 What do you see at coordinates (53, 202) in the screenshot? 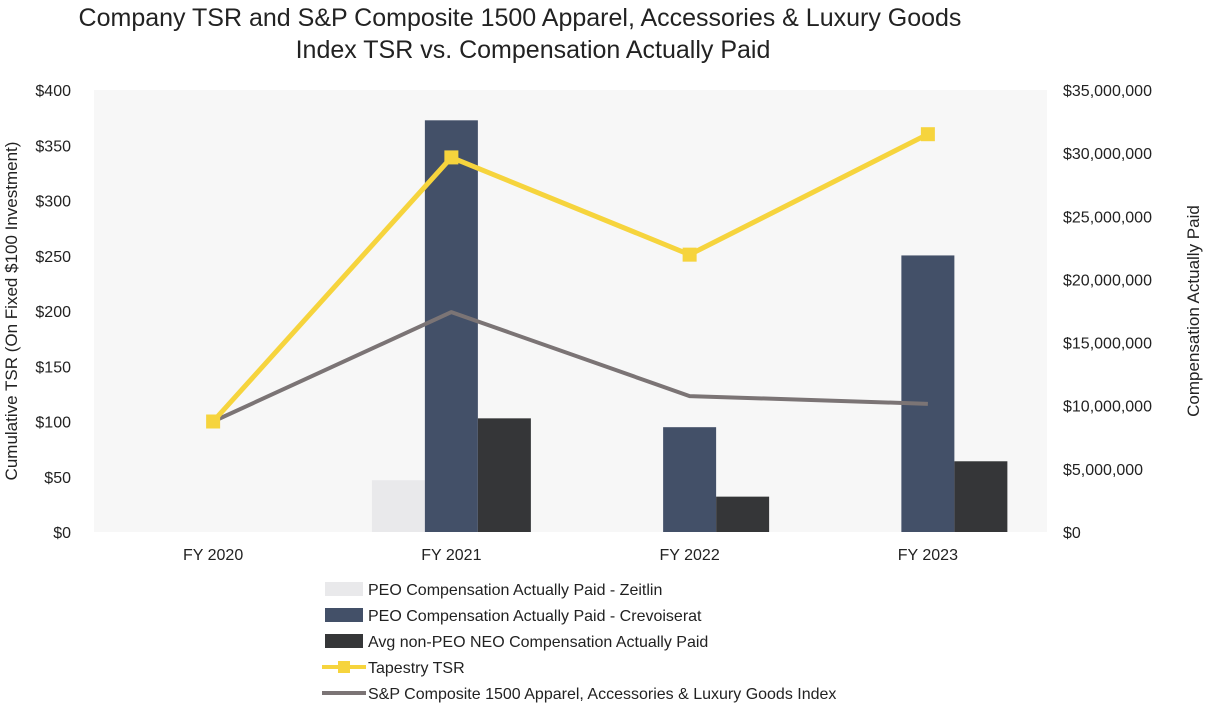
I see `left-tick-label: $300` at bounding box center [53, 202].